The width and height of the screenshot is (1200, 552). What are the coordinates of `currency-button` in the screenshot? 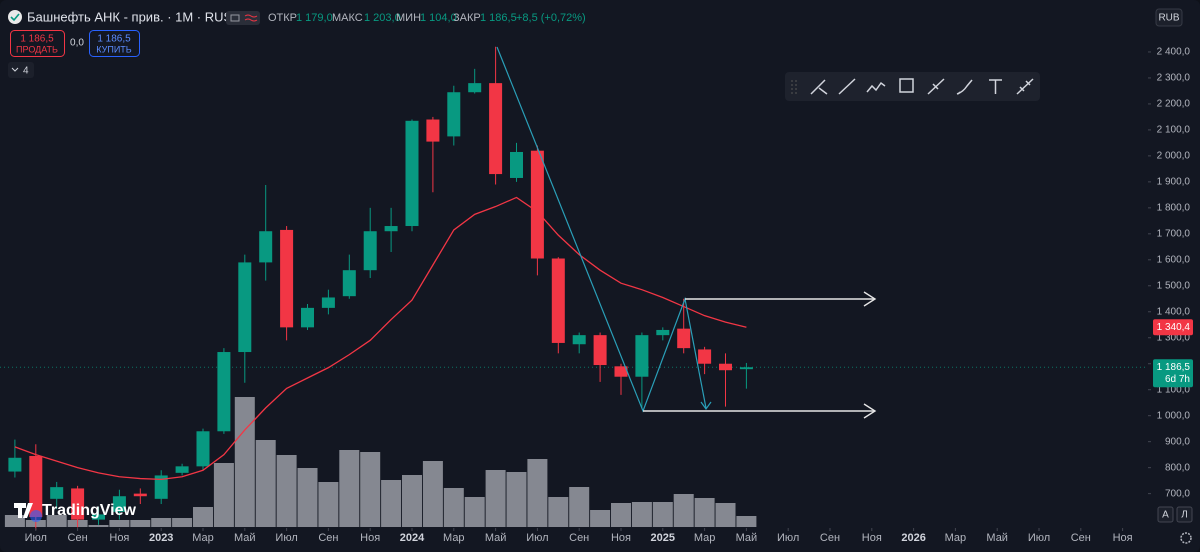 It's located at (1169, 17).